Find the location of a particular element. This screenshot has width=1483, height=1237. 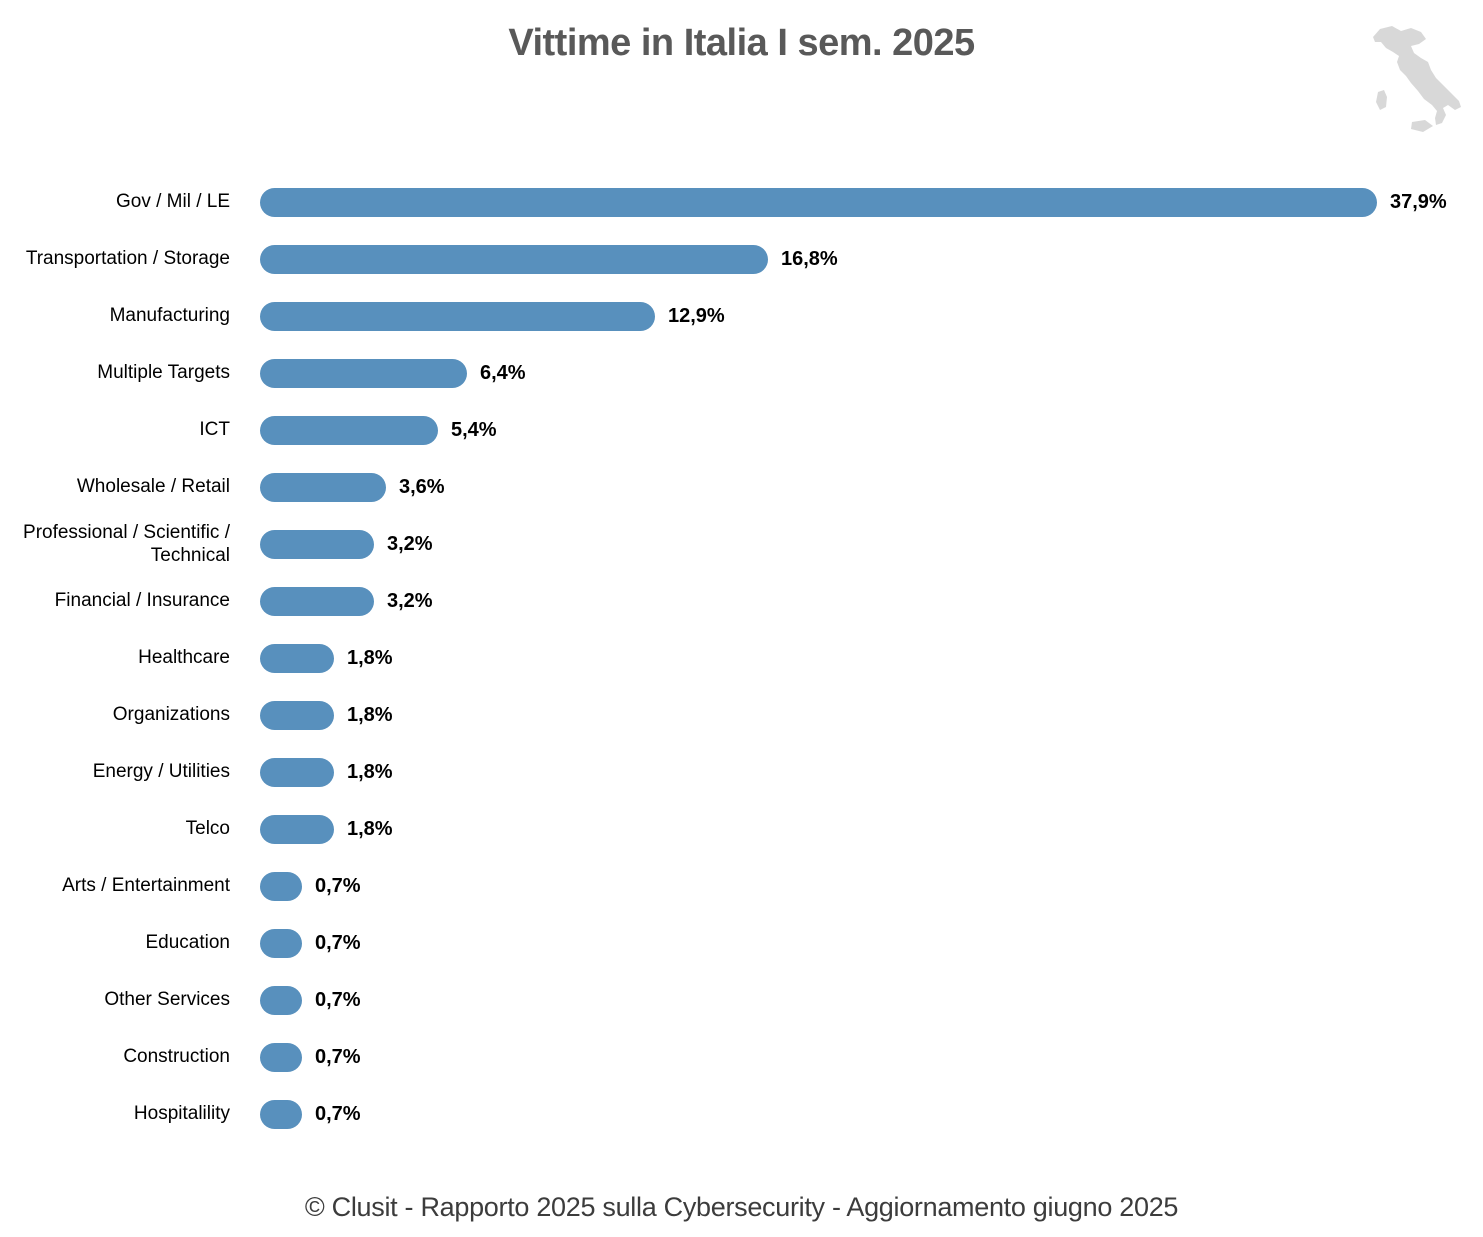

category-label: Education is located at coordinates (187, 943).